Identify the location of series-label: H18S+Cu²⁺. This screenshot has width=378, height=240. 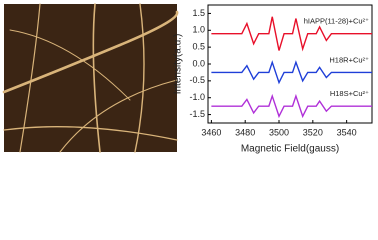
(349, 93).